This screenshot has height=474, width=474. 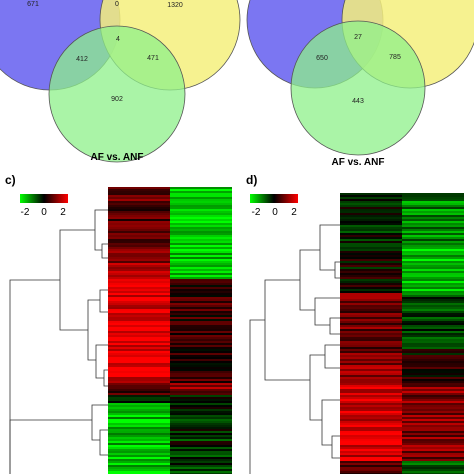 What do you see at coordinates (44, 206) in the screenshot?
I see `color-scale-legend-c: -2 0 2` at bounding box center [44, 206].